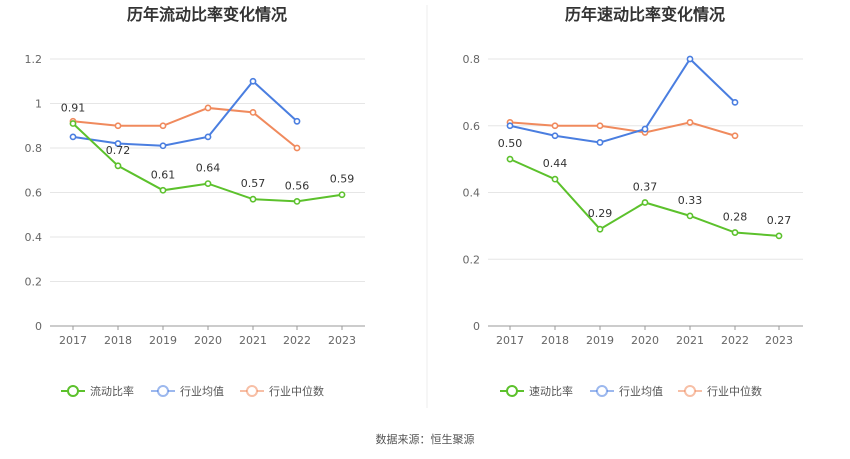 The width and height of the screenshot is (850, 459). Describe the element at coordinates (118, 150) in the screenshot. I see `data-label: 0.72` at that location.